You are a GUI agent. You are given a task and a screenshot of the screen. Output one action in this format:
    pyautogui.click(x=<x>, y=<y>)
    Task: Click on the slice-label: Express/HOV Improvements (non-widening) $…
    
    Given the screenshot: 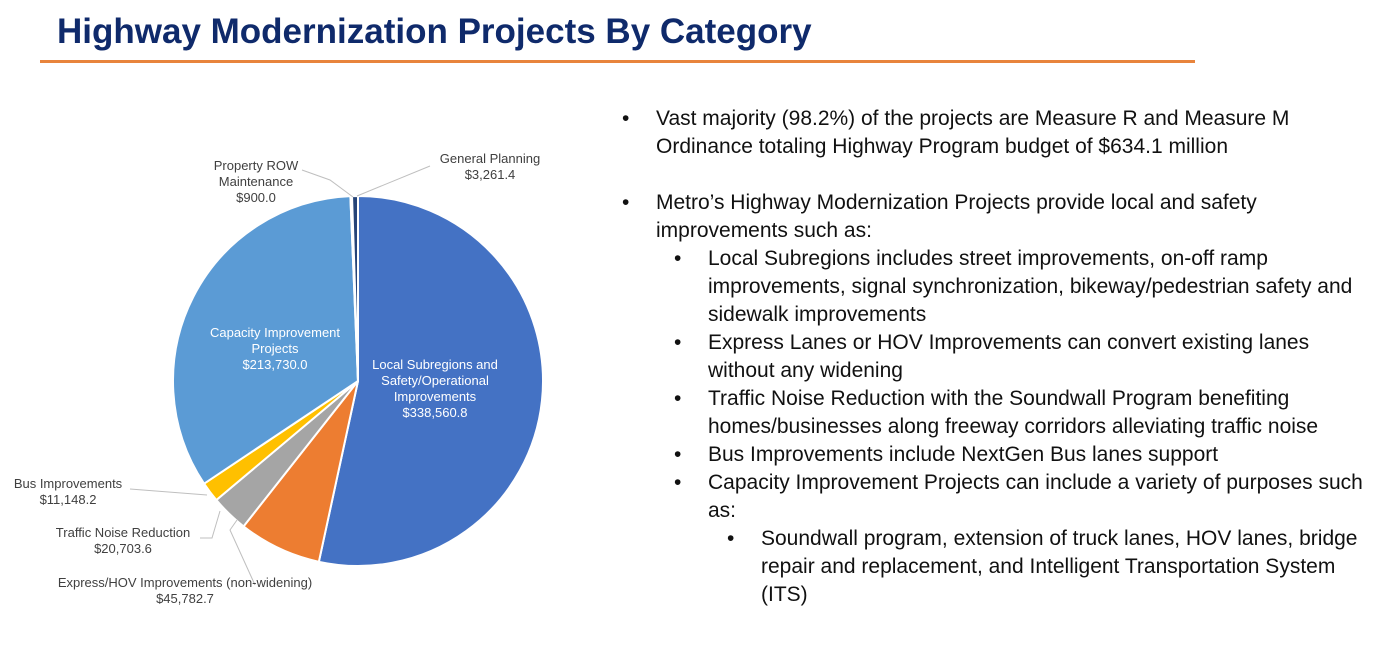 What is the action you would take?
    pyautogui.click(x=185, y=590)
    